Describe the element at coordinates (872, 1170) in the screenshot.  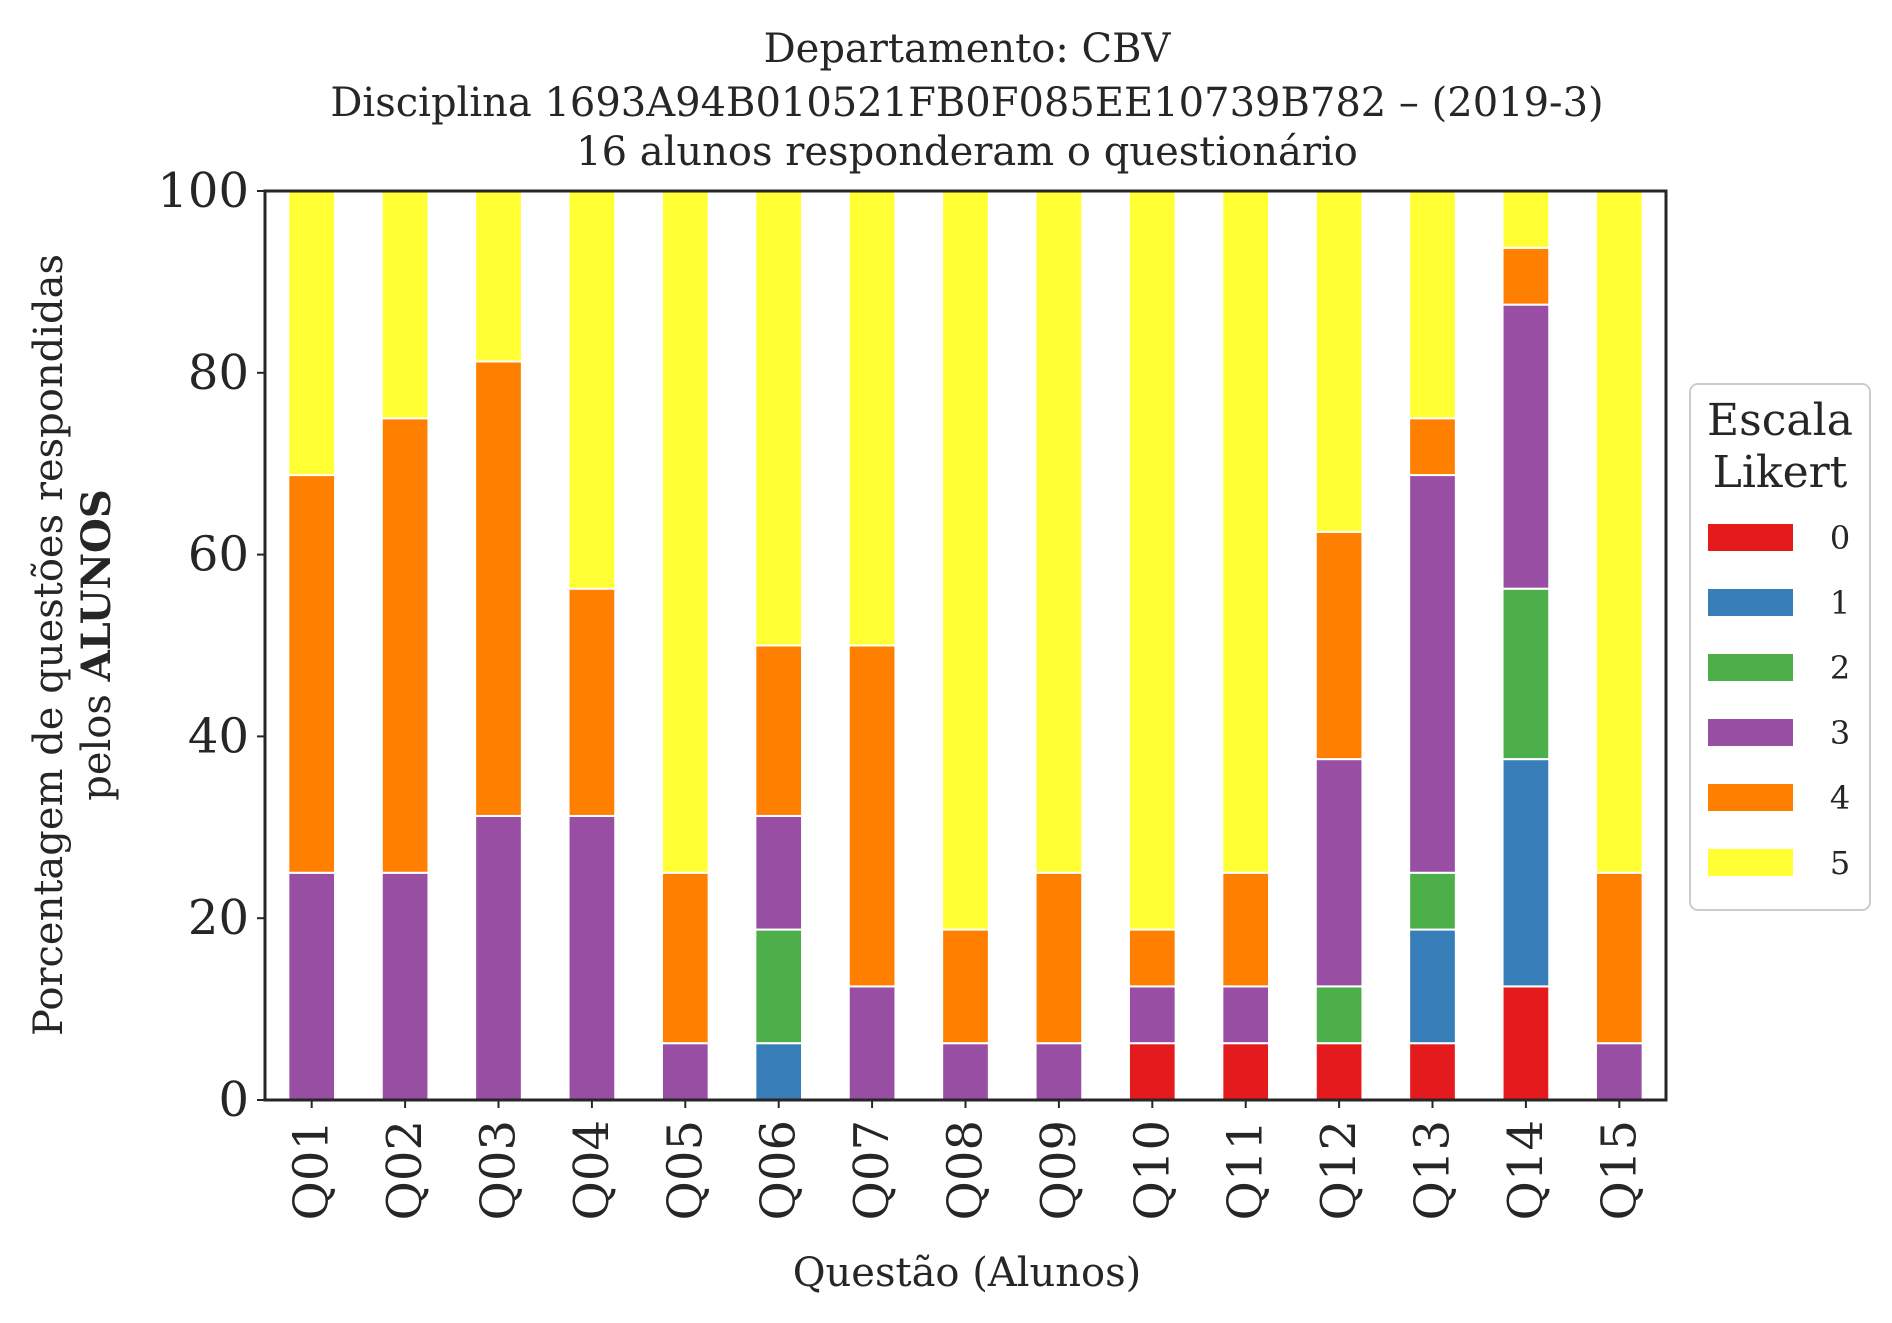
I see `x-tick-label-q07: Q07` at that location.